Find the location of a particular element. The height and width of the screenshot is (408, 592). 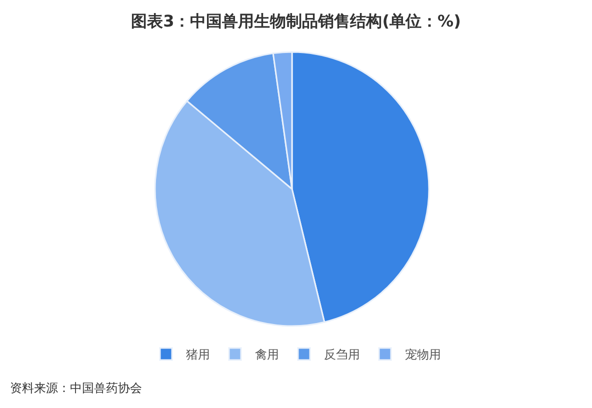

chart-title: 图表3：中国兽用生物制品销售结构(单位：%) is located at coordinates (296, 21).